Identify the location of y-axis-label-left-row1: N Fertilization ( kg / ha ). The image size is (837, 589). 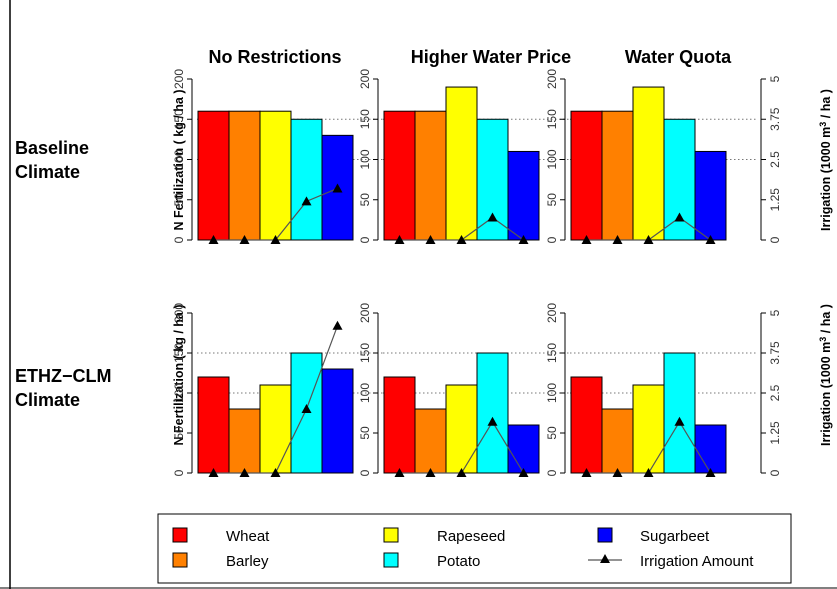
(179, 160).